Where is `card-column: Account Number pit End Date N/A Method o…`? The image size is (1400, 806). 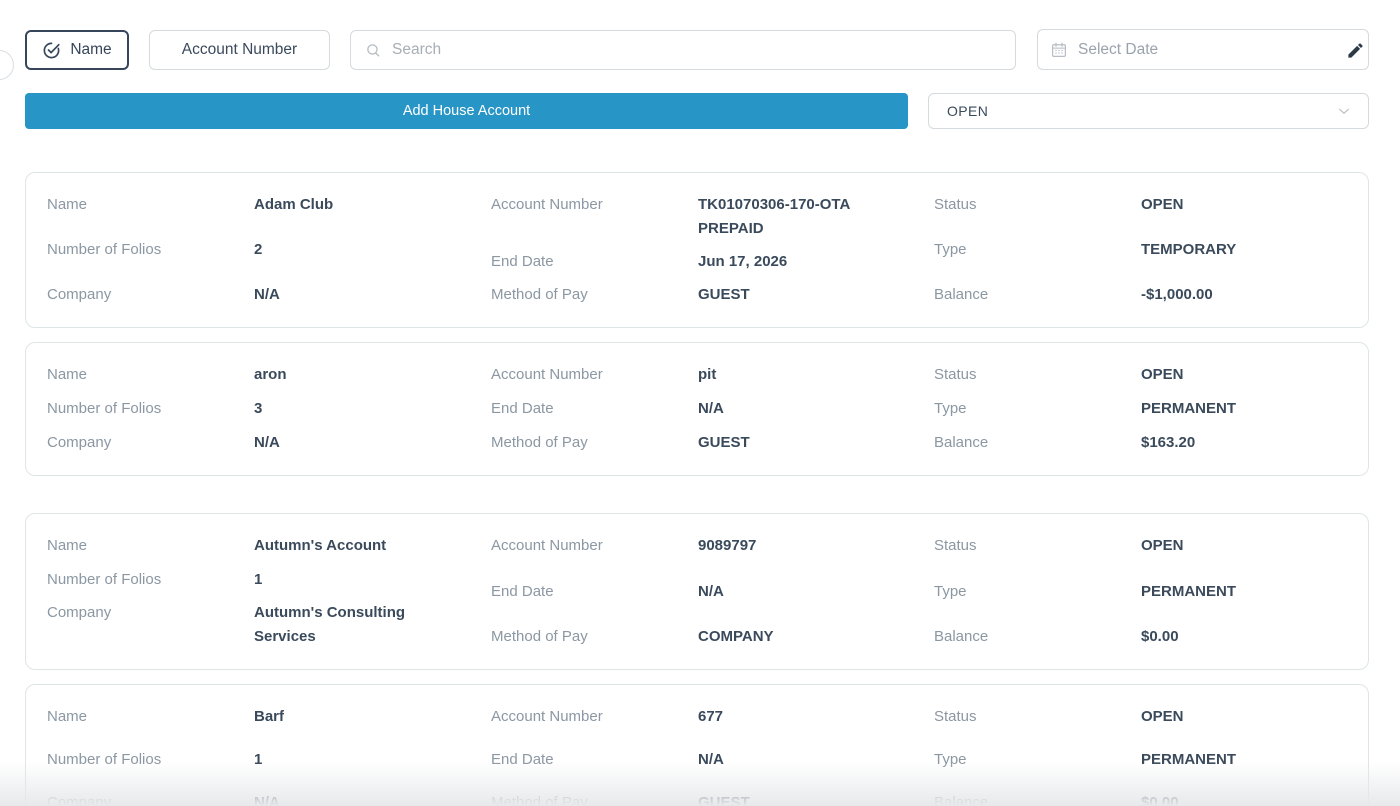 card-column: Account Number pit End Date N/A Method o… is located at coordinates (712, 409).